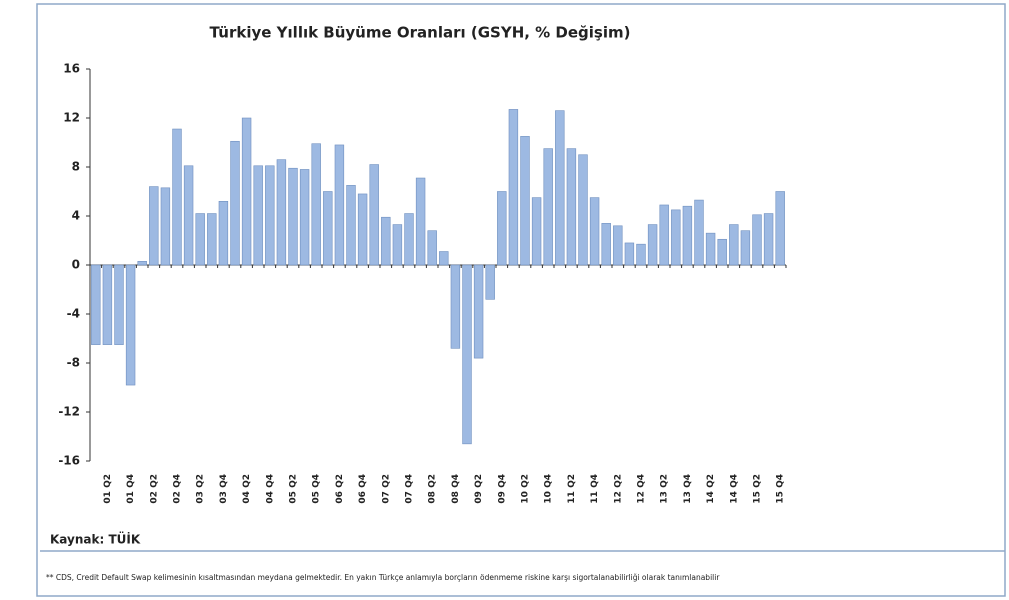  What do you see at coordinates (711, 489) in the screenshot?
I see `x-tick-label: 14 Q2` at bounding box center [711, 489].